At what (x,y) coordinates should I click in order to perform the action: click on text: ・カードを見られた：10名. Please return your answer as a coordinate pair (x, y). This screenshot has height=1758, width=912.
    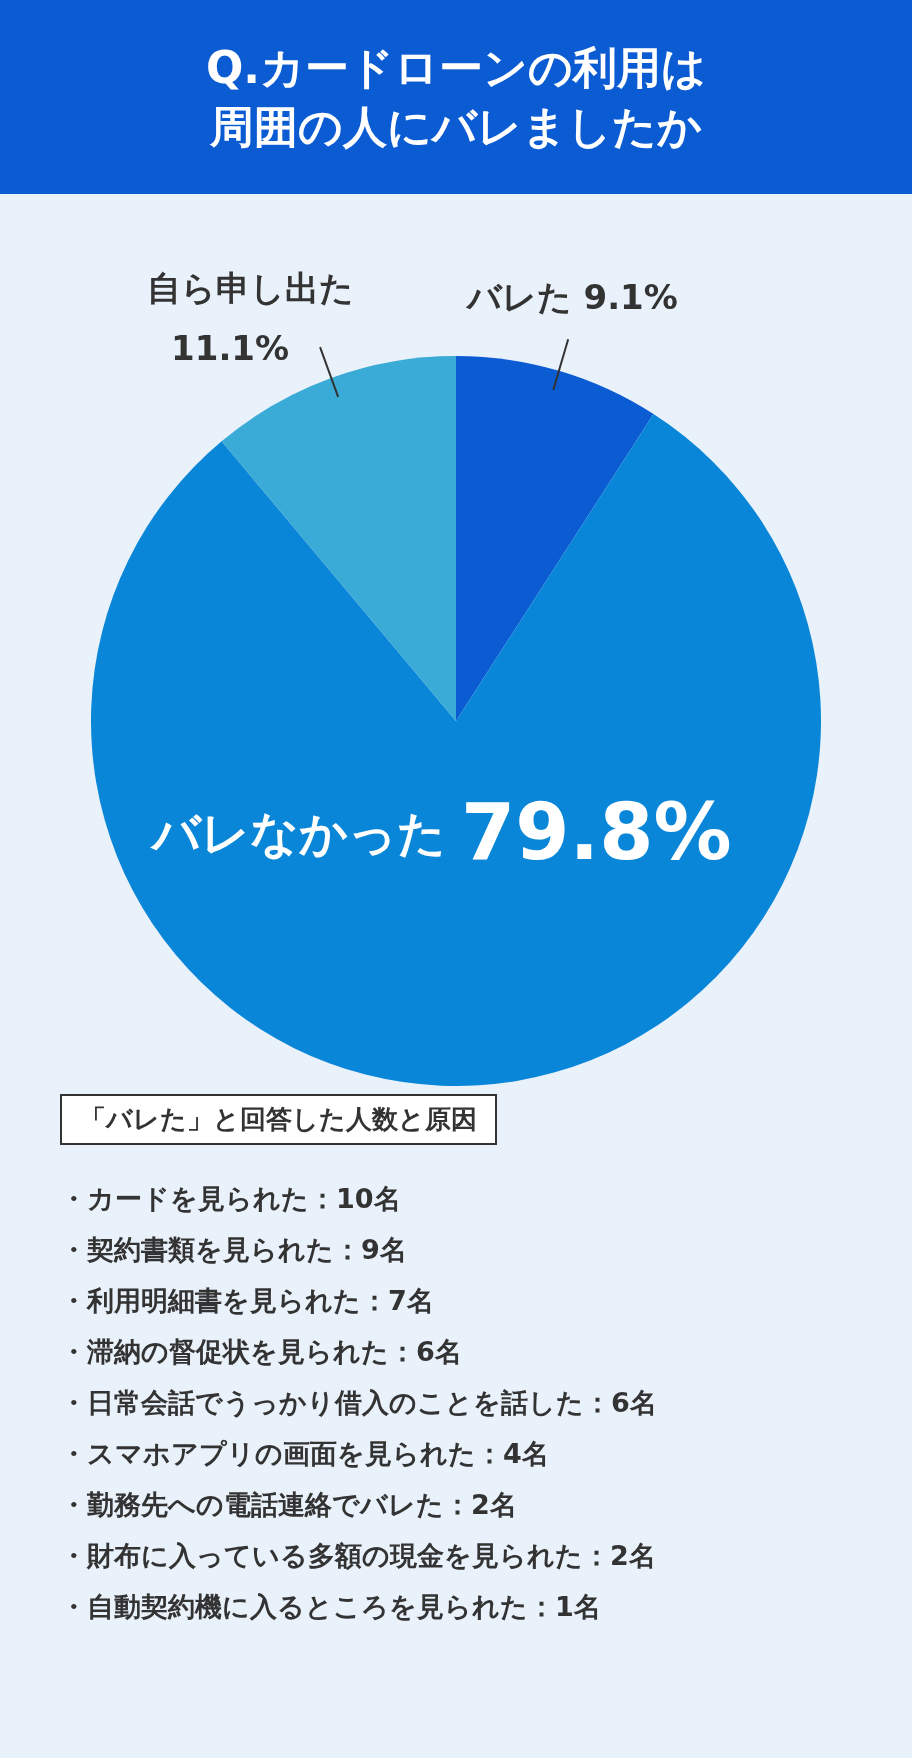
    Looking at the image, I should click on (231, 1199).